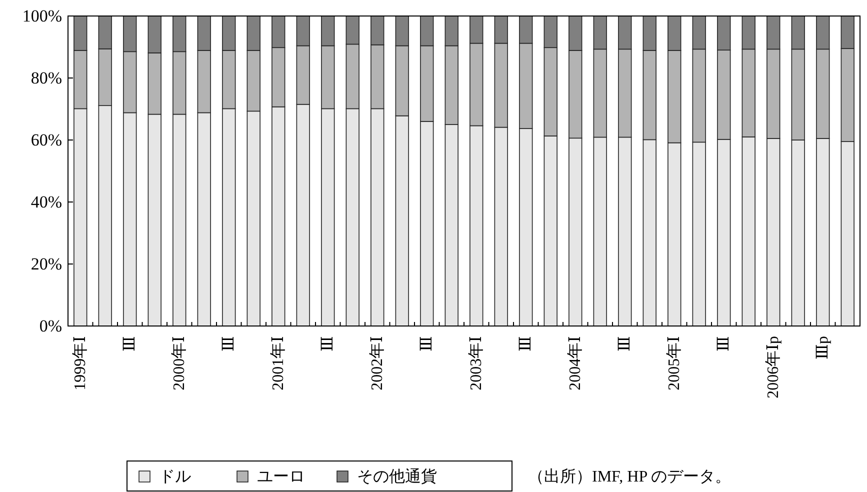 Image resolution: width=867 pixels, height=492 pixels. I want to click on x-tick-label: 2000年Ⅰ, so click(179, 363).